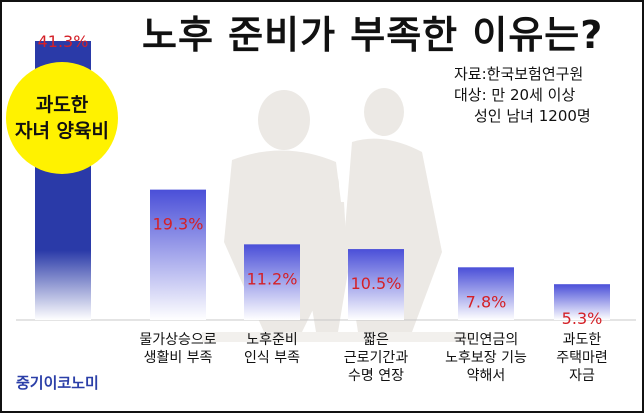 The image size is (644, 413). Describe the element at coordinates (519, 74) in the screenshot. I see `source-line: 자료:한국보험연구원` at that location.